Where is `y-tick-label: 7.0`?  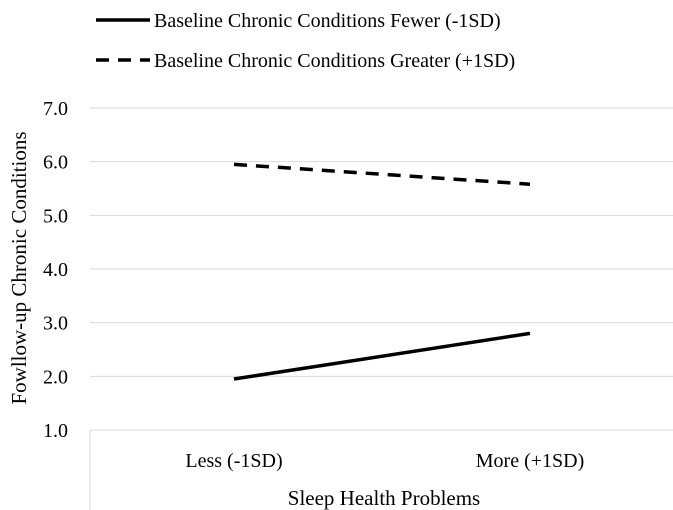 y-tick-label: 7.0 is located at coordinates (55, 109).